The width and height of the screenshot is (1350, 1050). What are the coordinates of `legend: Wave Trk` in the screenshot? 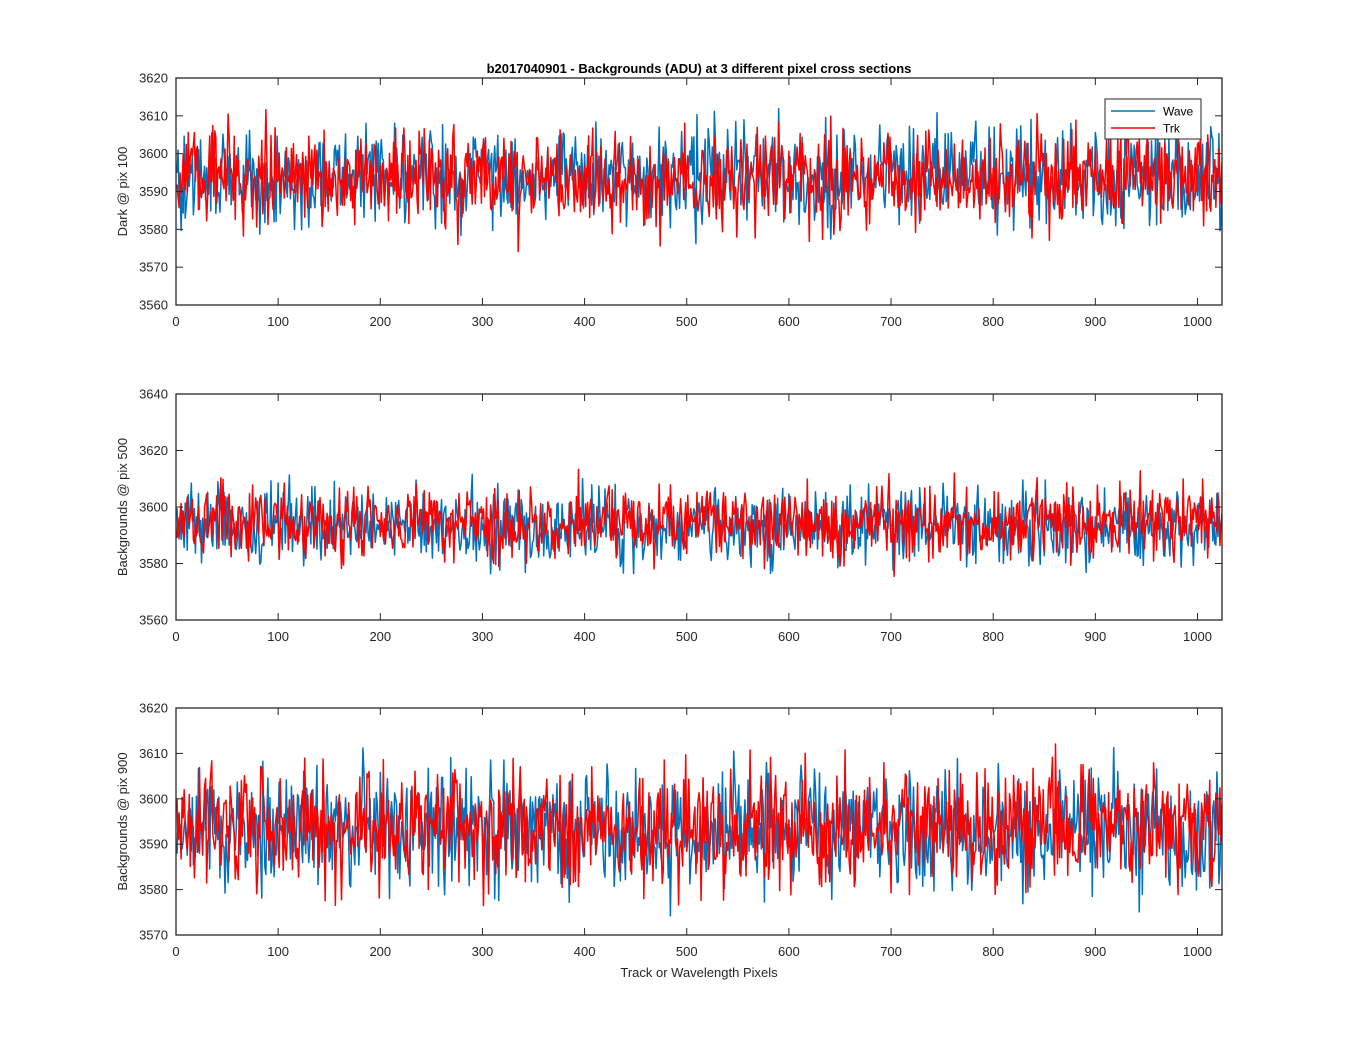 It's located at (1153, 119).